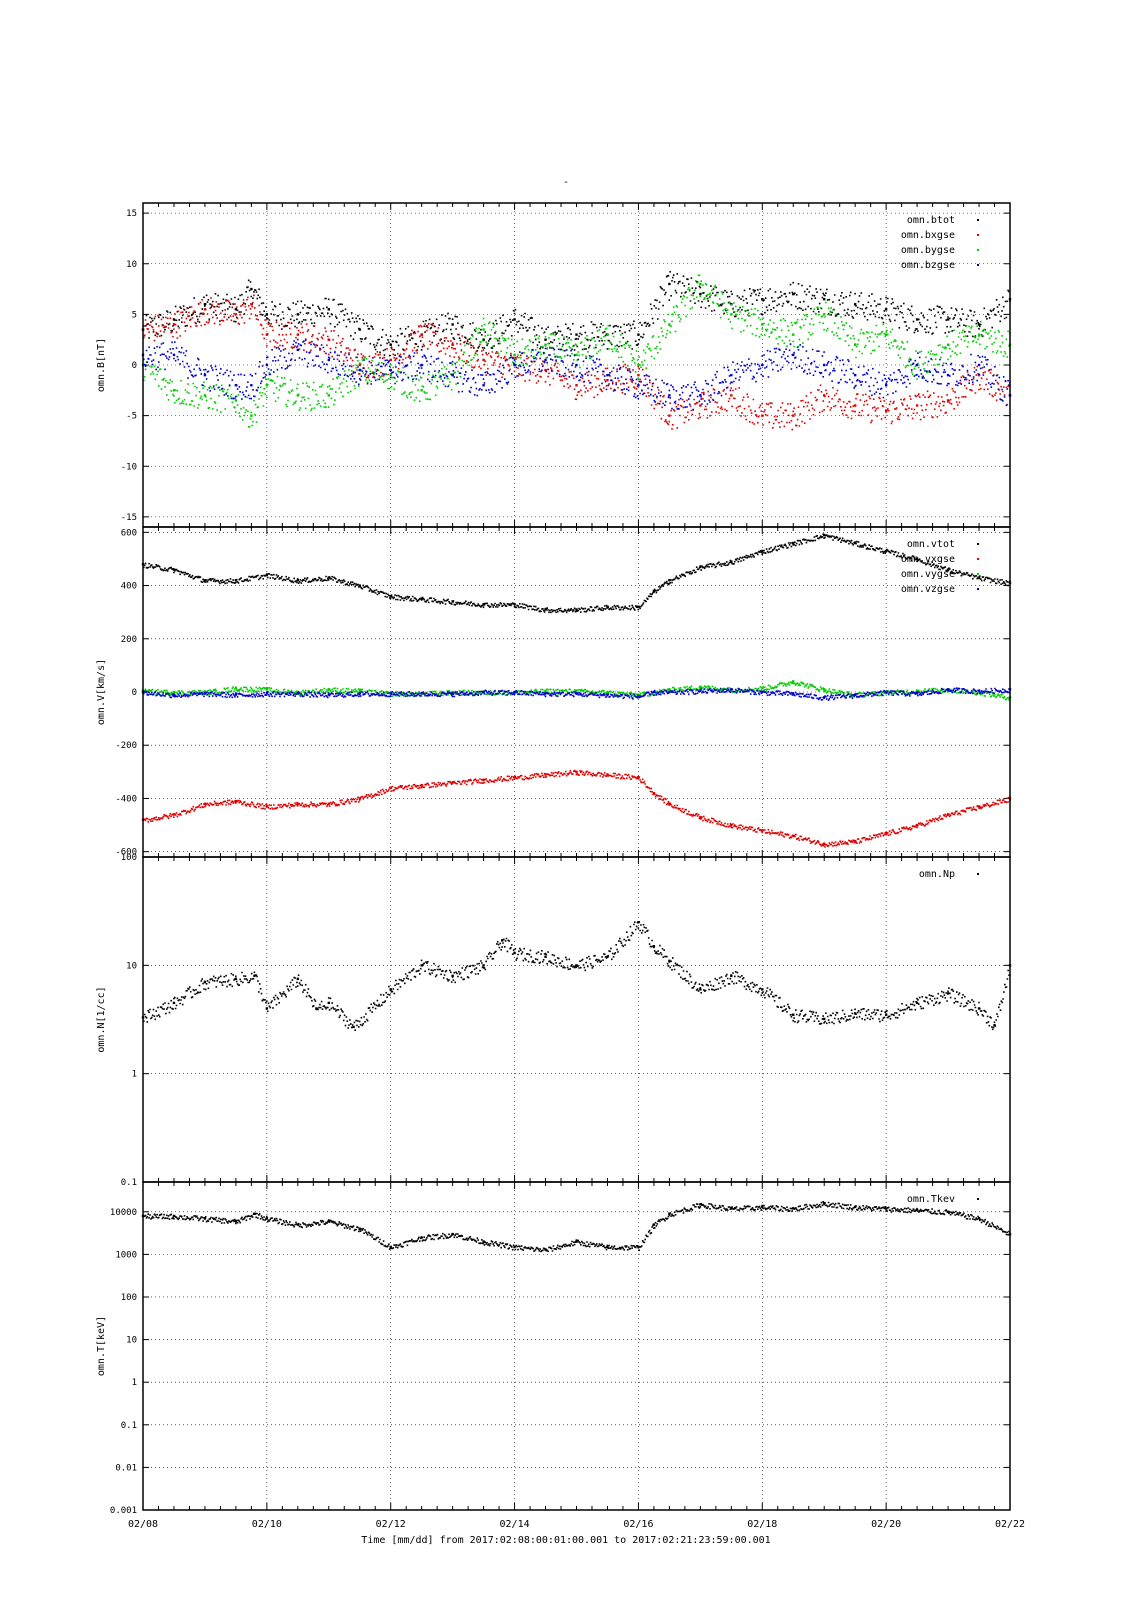 This screenshot has width=1131, height=1600. What do you see at coordinates (928, 250) in the screenshot?
I see `legend-label: omn.bygse` at bounding box center [928, 250].